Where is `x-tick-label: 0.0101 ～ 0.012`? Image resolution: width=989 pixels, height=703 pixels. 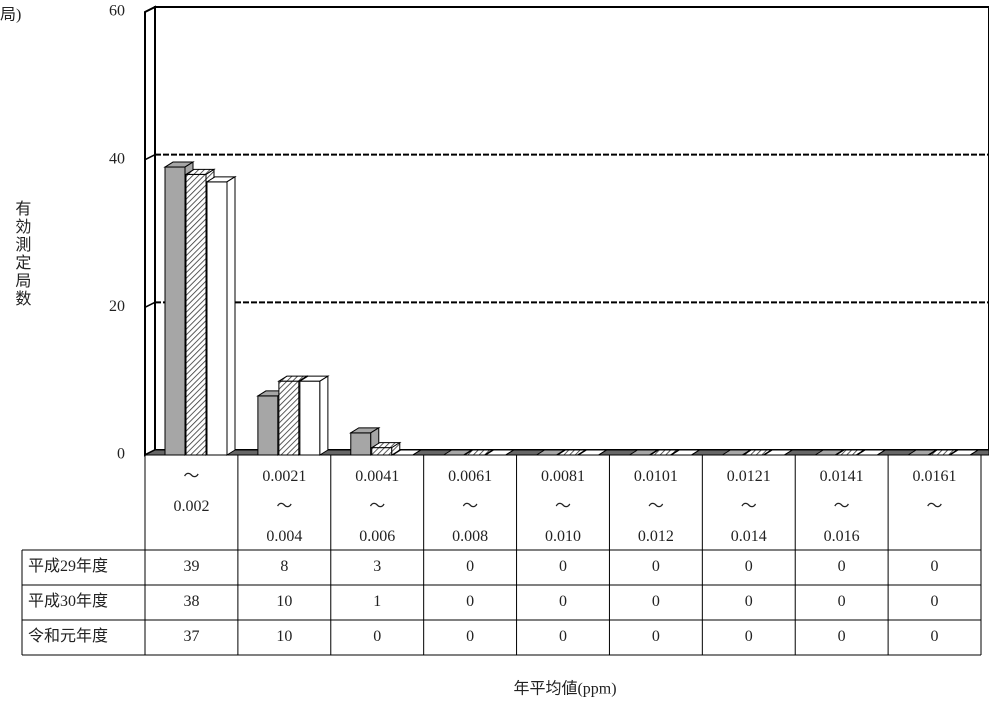 x-tick-label: 0.0101 ～ 0.012 is located at coordinates (656, 506).